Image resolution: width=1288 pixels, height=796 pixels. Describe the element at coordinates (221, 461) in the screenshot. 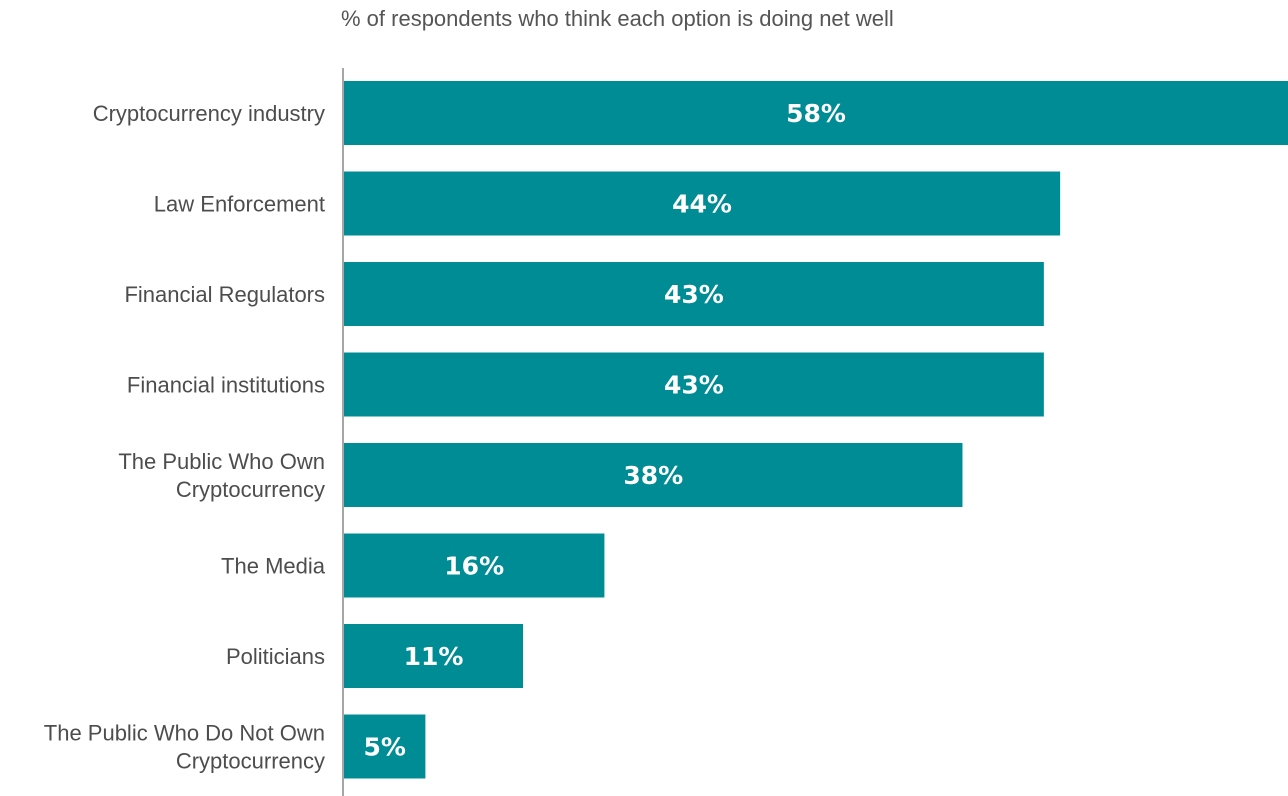

I see `category-label-line: The Public Who Own` at that location.